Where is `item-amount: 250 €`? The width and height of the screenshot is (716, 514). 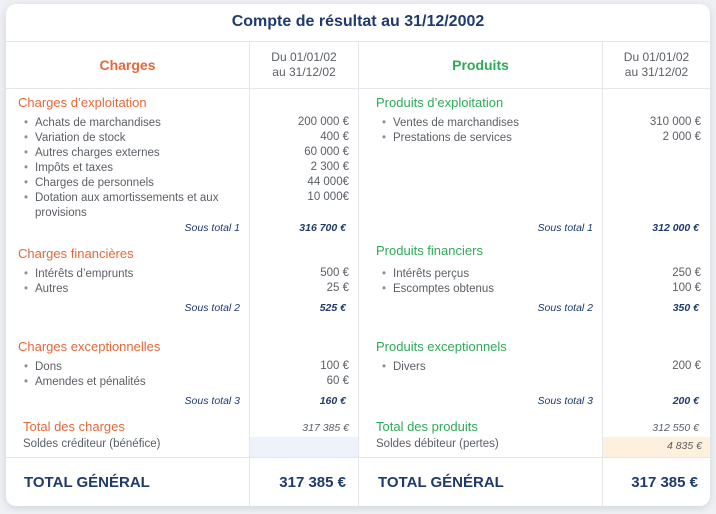
item-amount: 250 € is located at coordinates (686, 273).